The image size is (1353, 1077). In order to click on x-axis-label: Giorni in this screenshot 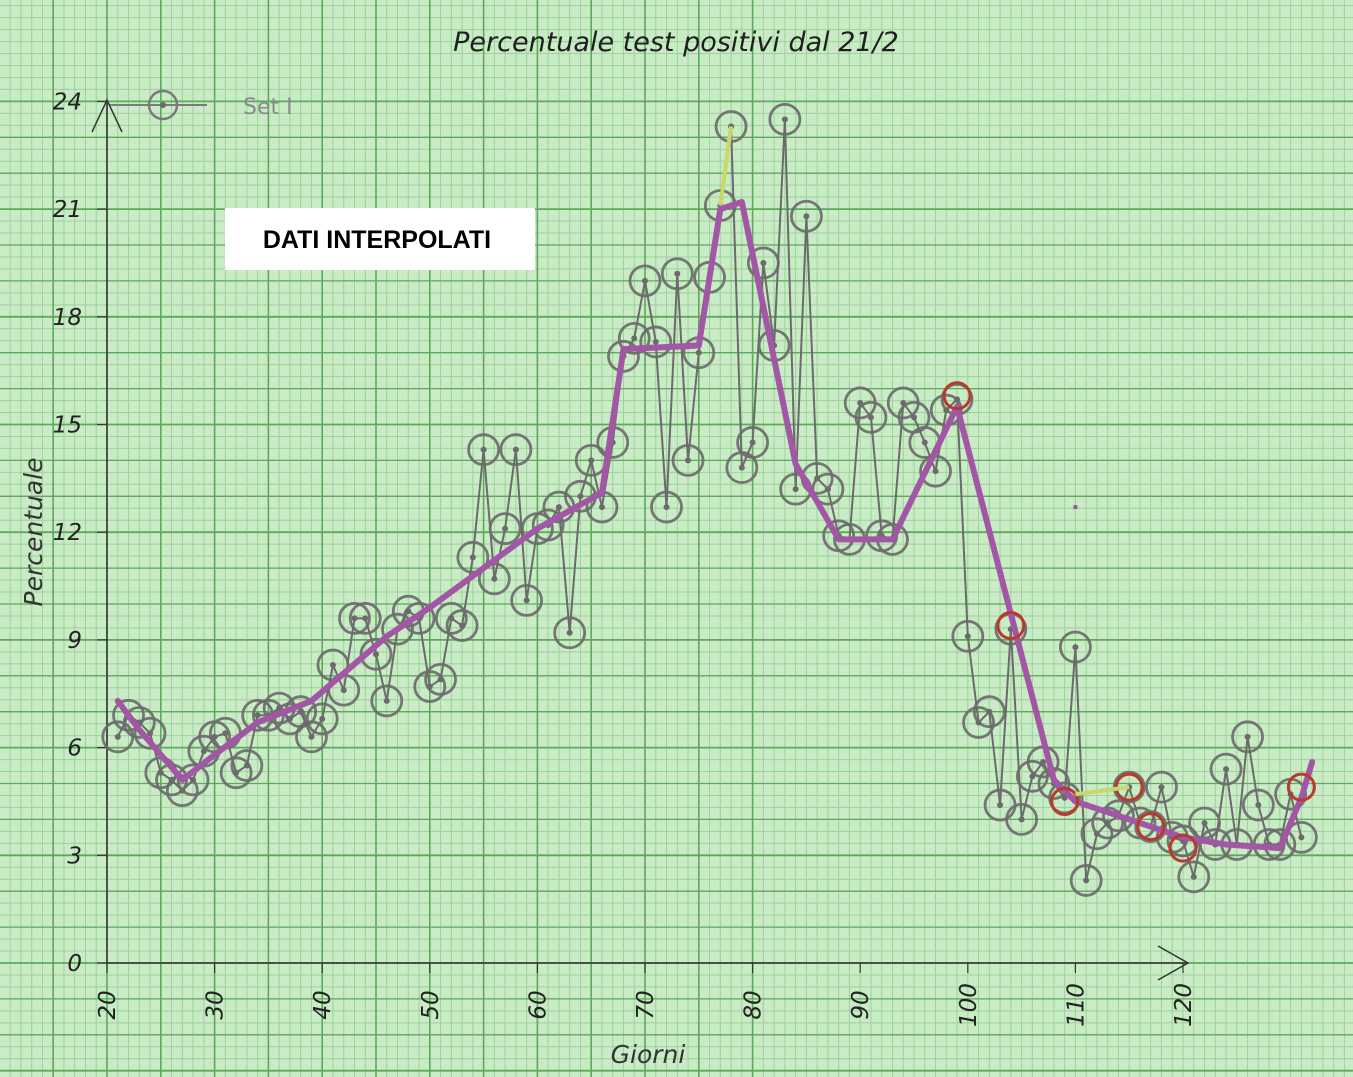, I will do `click(648, 1054)`.